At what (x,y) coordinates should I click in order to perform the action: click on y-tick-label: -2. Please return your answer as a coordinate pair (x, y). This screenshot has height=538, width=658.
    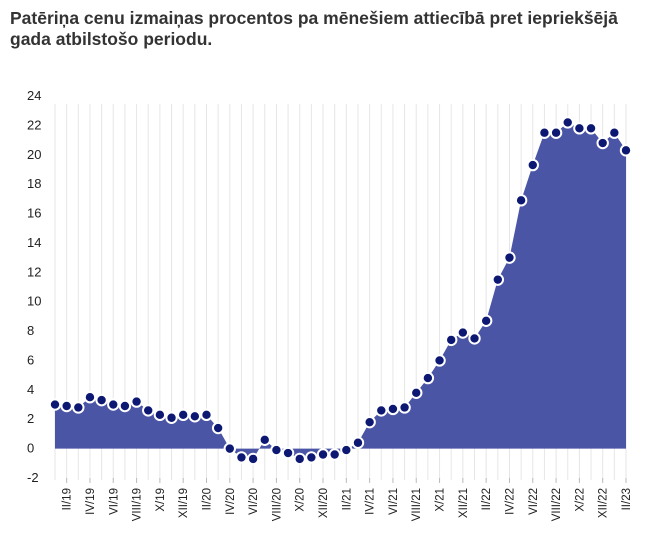
    Looking at the image, I should click on (33, 477).